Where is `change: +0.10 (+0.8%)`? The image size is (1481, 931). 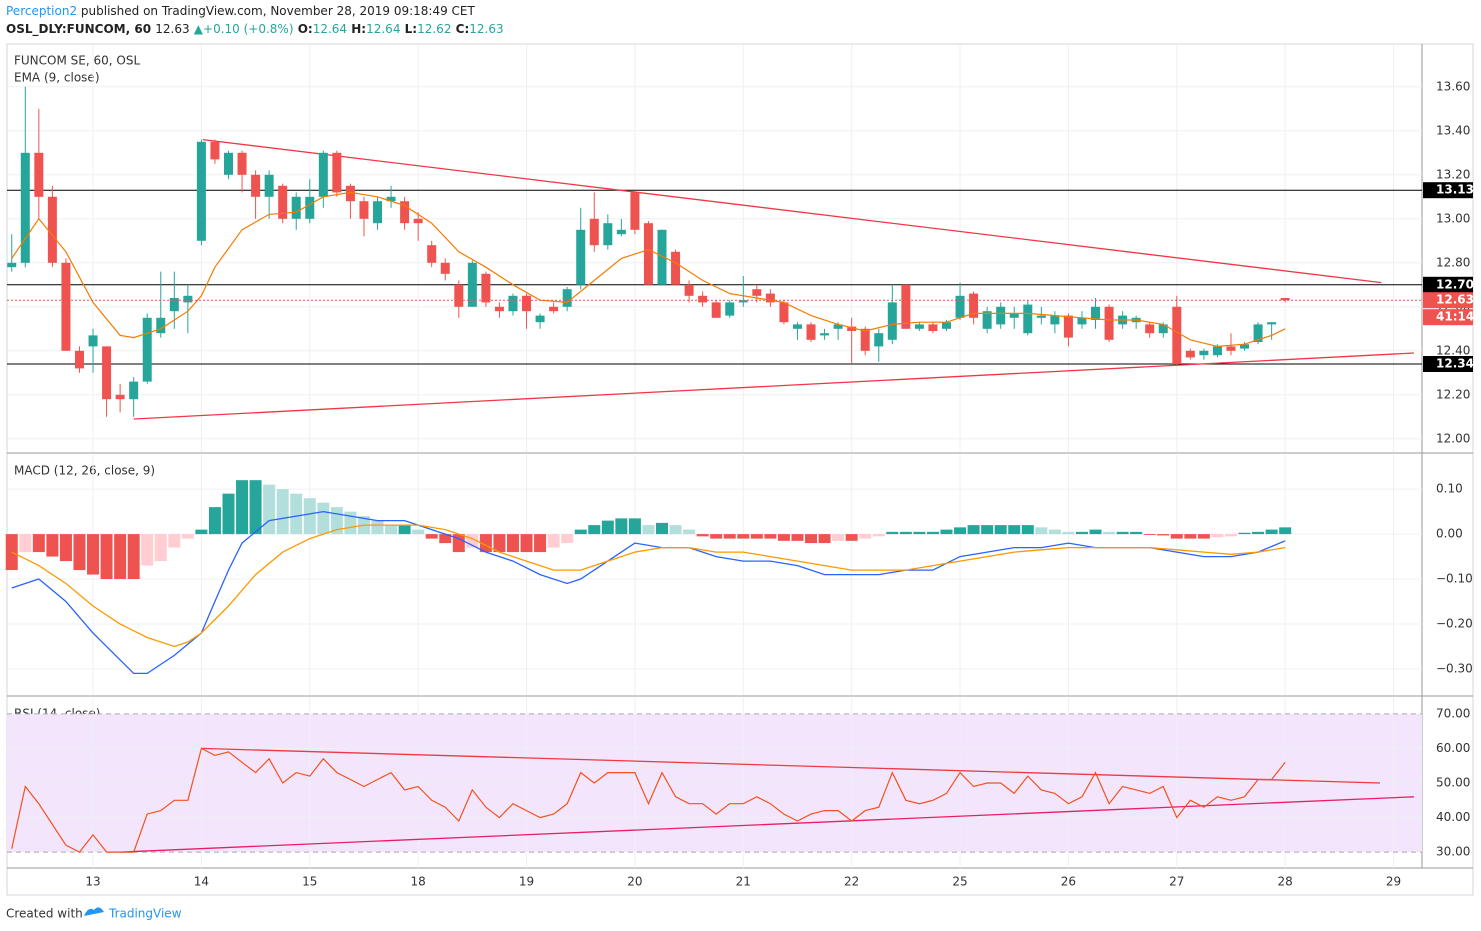
change: +0.10 (+0.8%) is located at coordinates (248, 29).